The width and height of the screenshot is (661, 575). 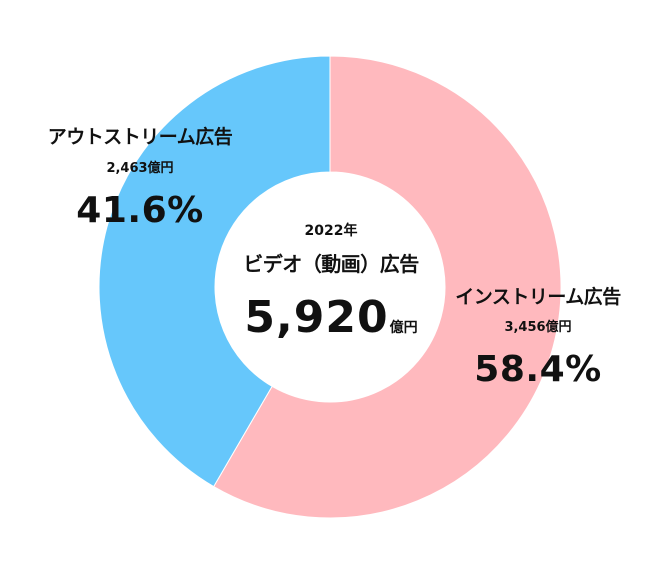 What do you see at coordinates (140, 168) in the screenshot?
I see `outstream-amount-label: 2,463億円` at bounding box center [140, 168].